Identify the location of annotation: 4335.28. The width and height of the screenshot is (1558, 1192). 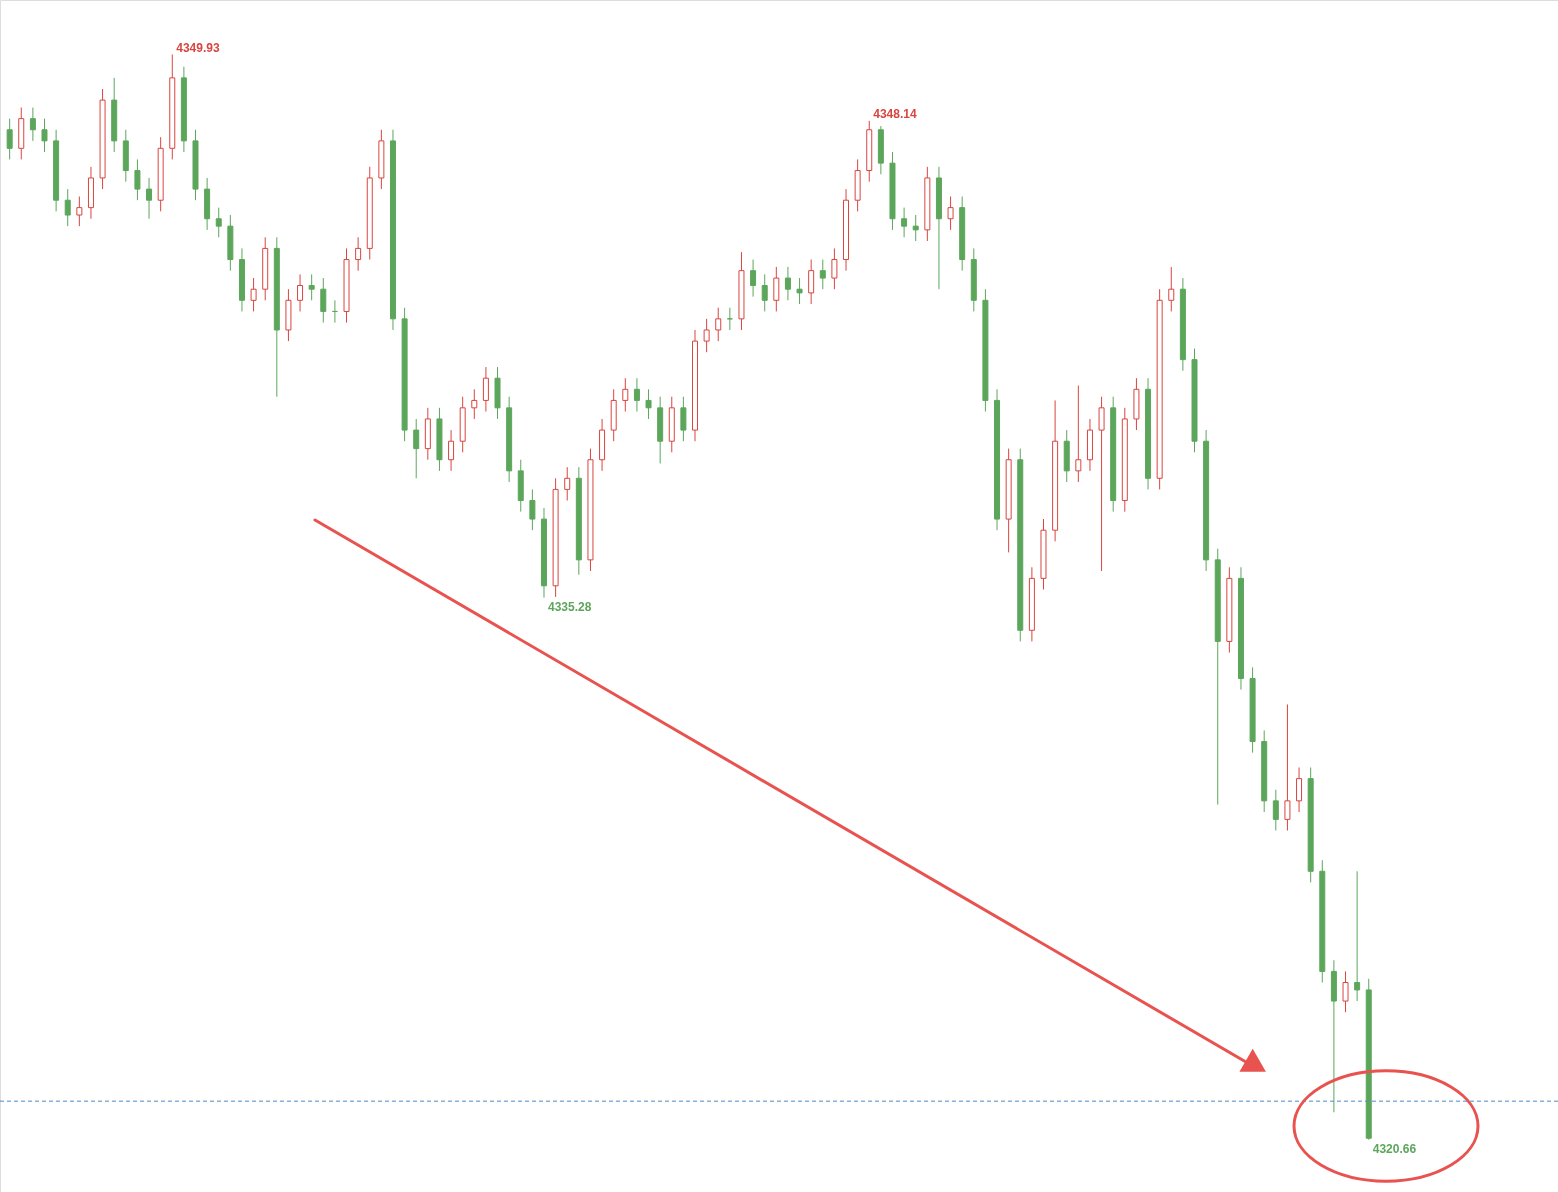
(569, 606).